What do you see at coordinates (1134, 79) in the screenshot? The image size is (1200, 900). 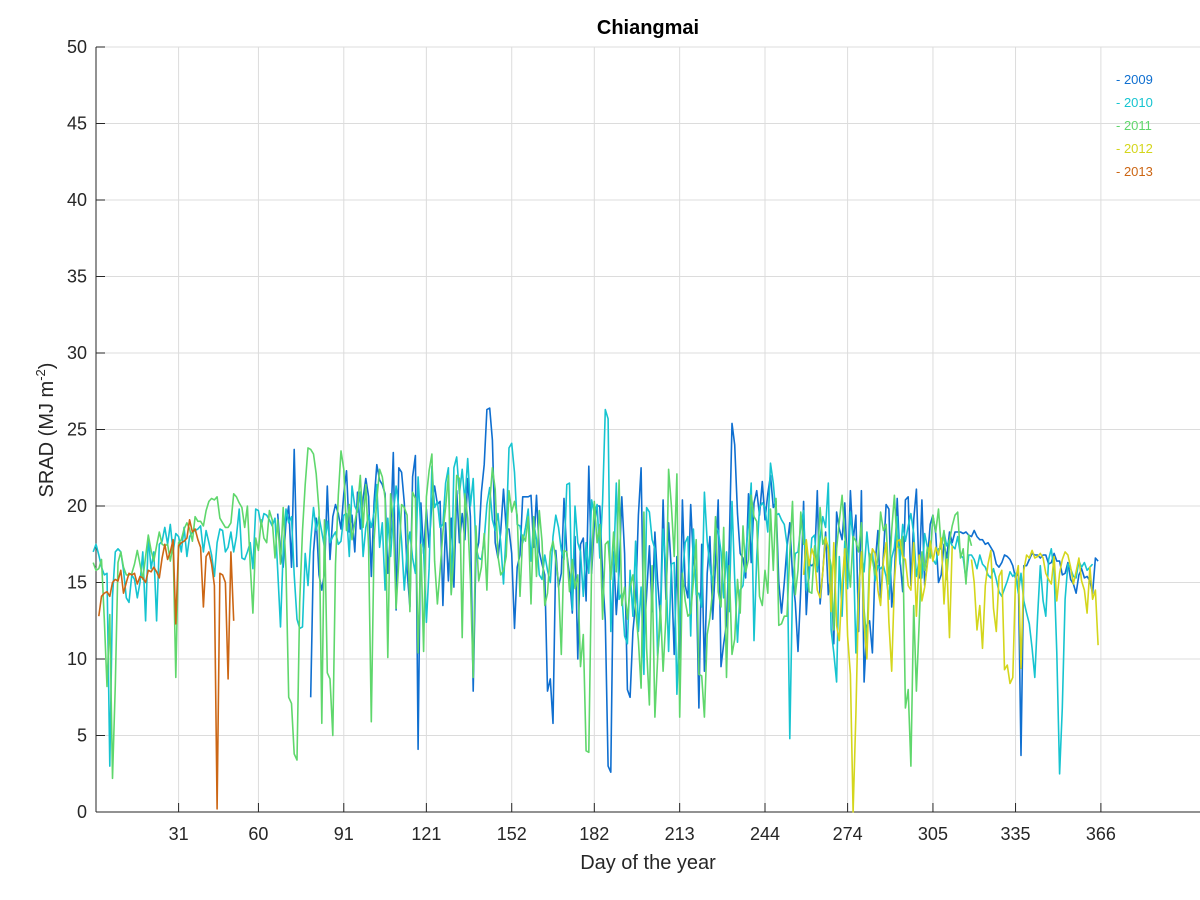 I see `legend-item-2009: - 2009` at bounding box center [1134, 79].